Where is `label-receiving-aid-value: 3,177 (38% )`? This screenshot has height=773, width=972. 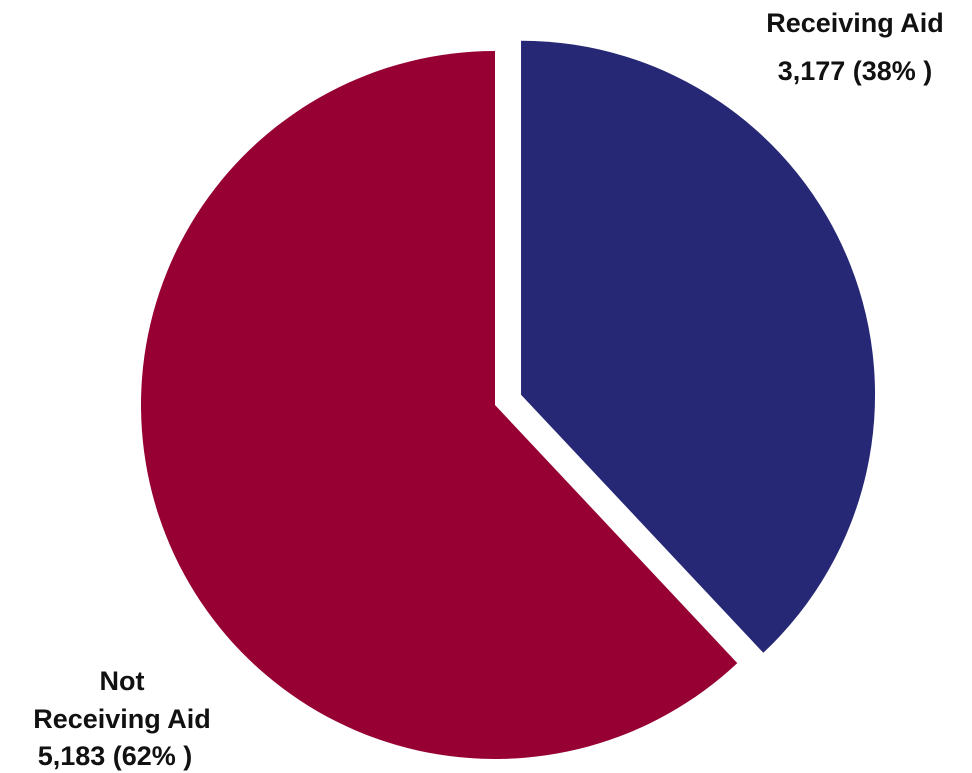
label-receiving-aid-value: 3,177 (38% ) is located at coordinates (855, 71).